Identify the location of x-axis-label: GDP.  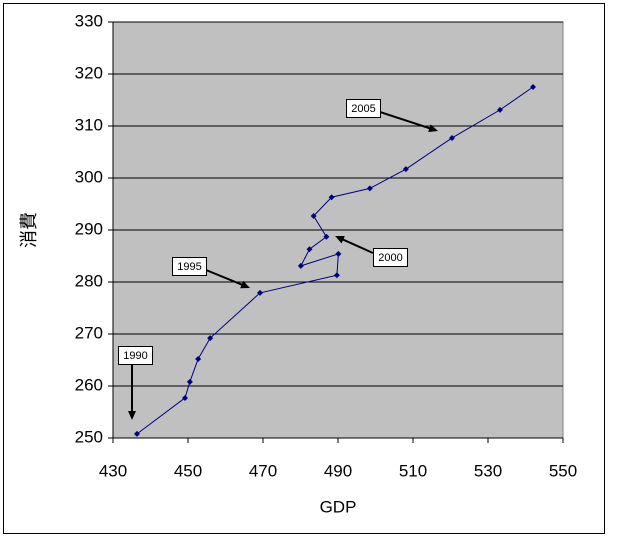
(338, 506).